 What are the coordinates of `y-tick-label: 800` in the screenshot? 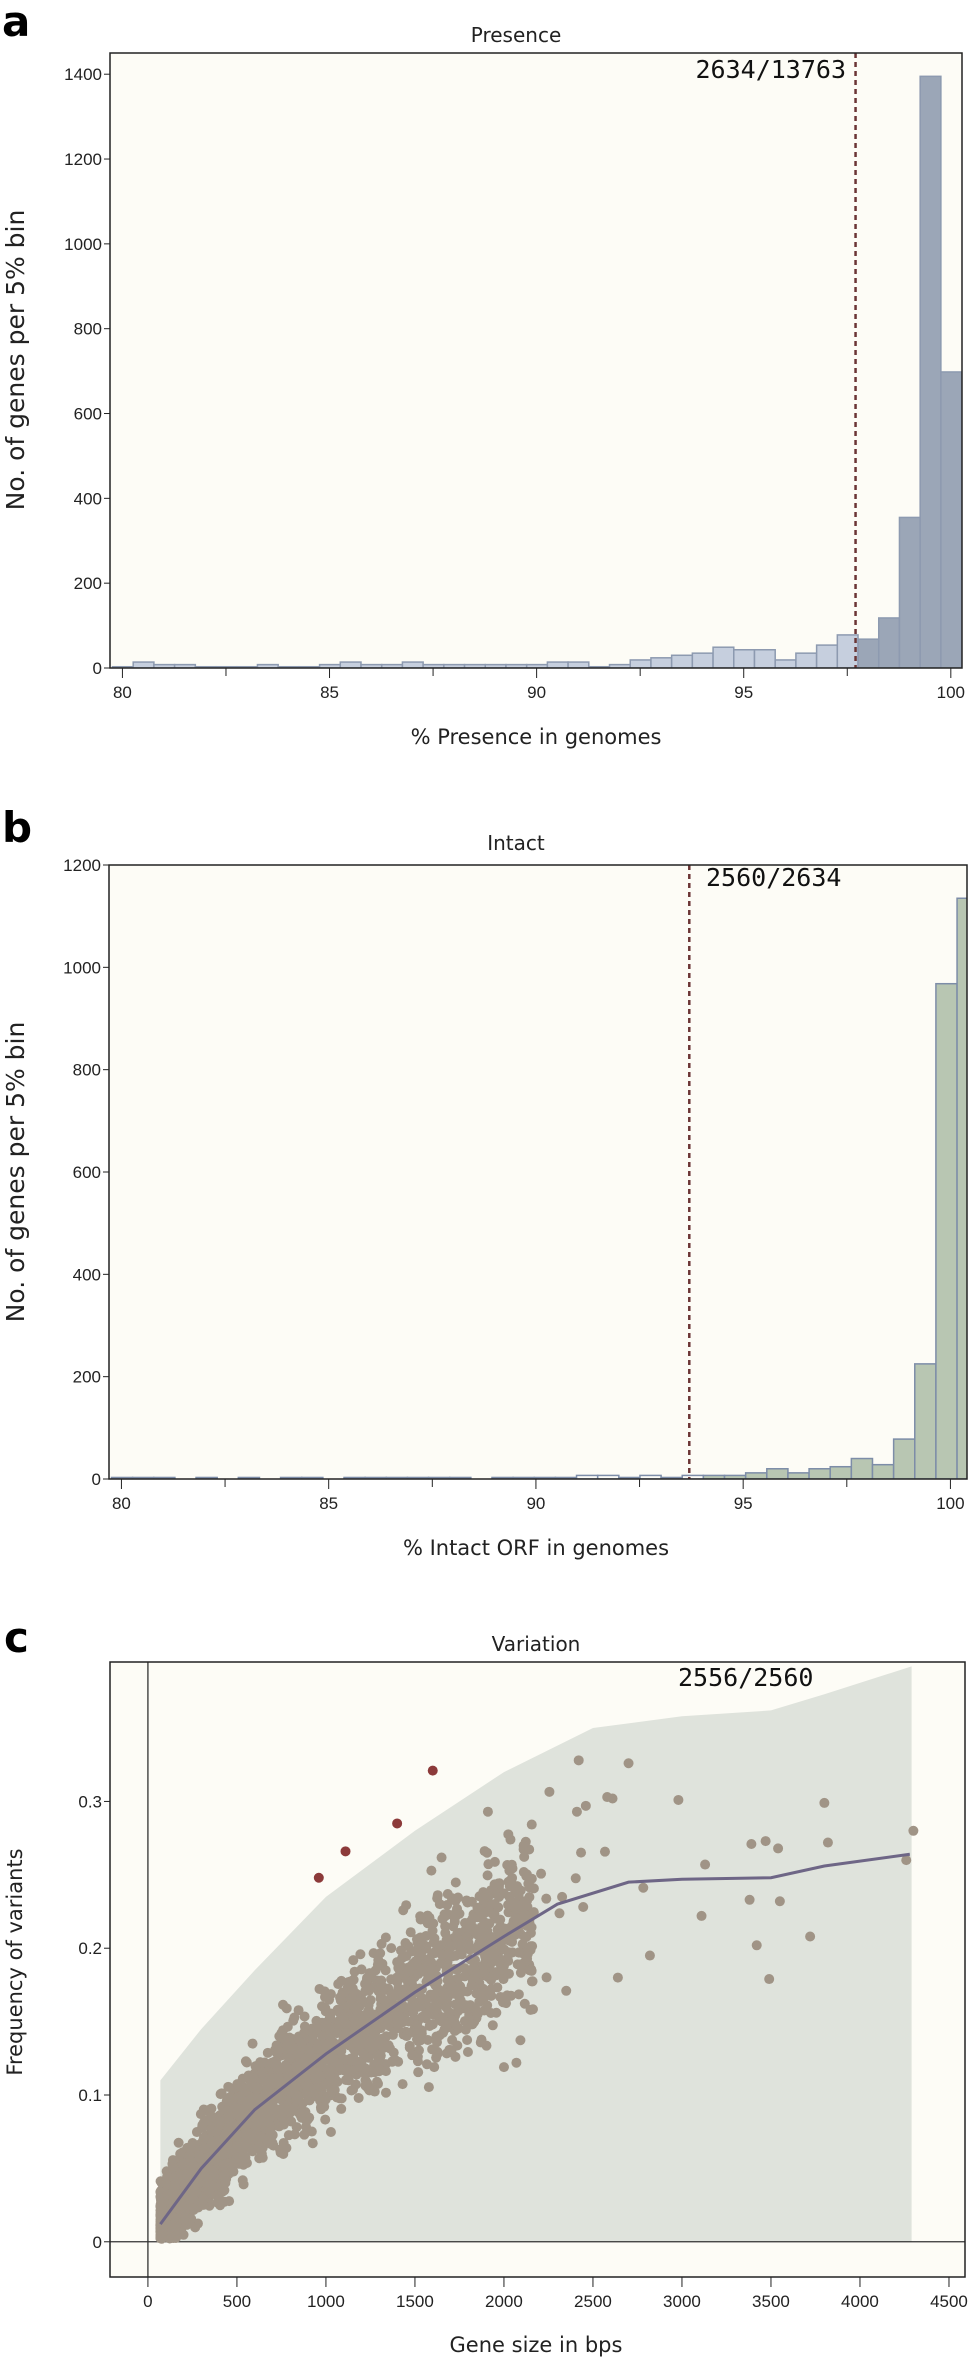 It's located at (87, 1070).